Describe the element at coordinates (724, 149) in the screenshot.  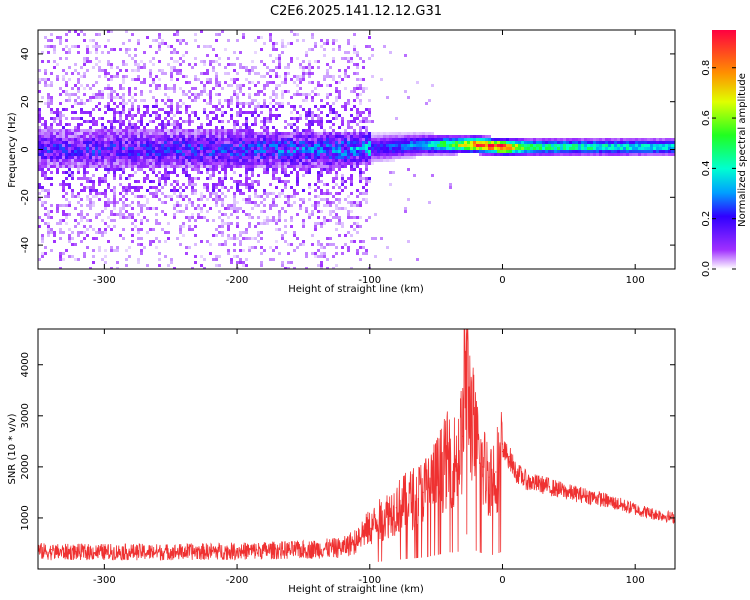
I see `colorbar-gradient` at that location.